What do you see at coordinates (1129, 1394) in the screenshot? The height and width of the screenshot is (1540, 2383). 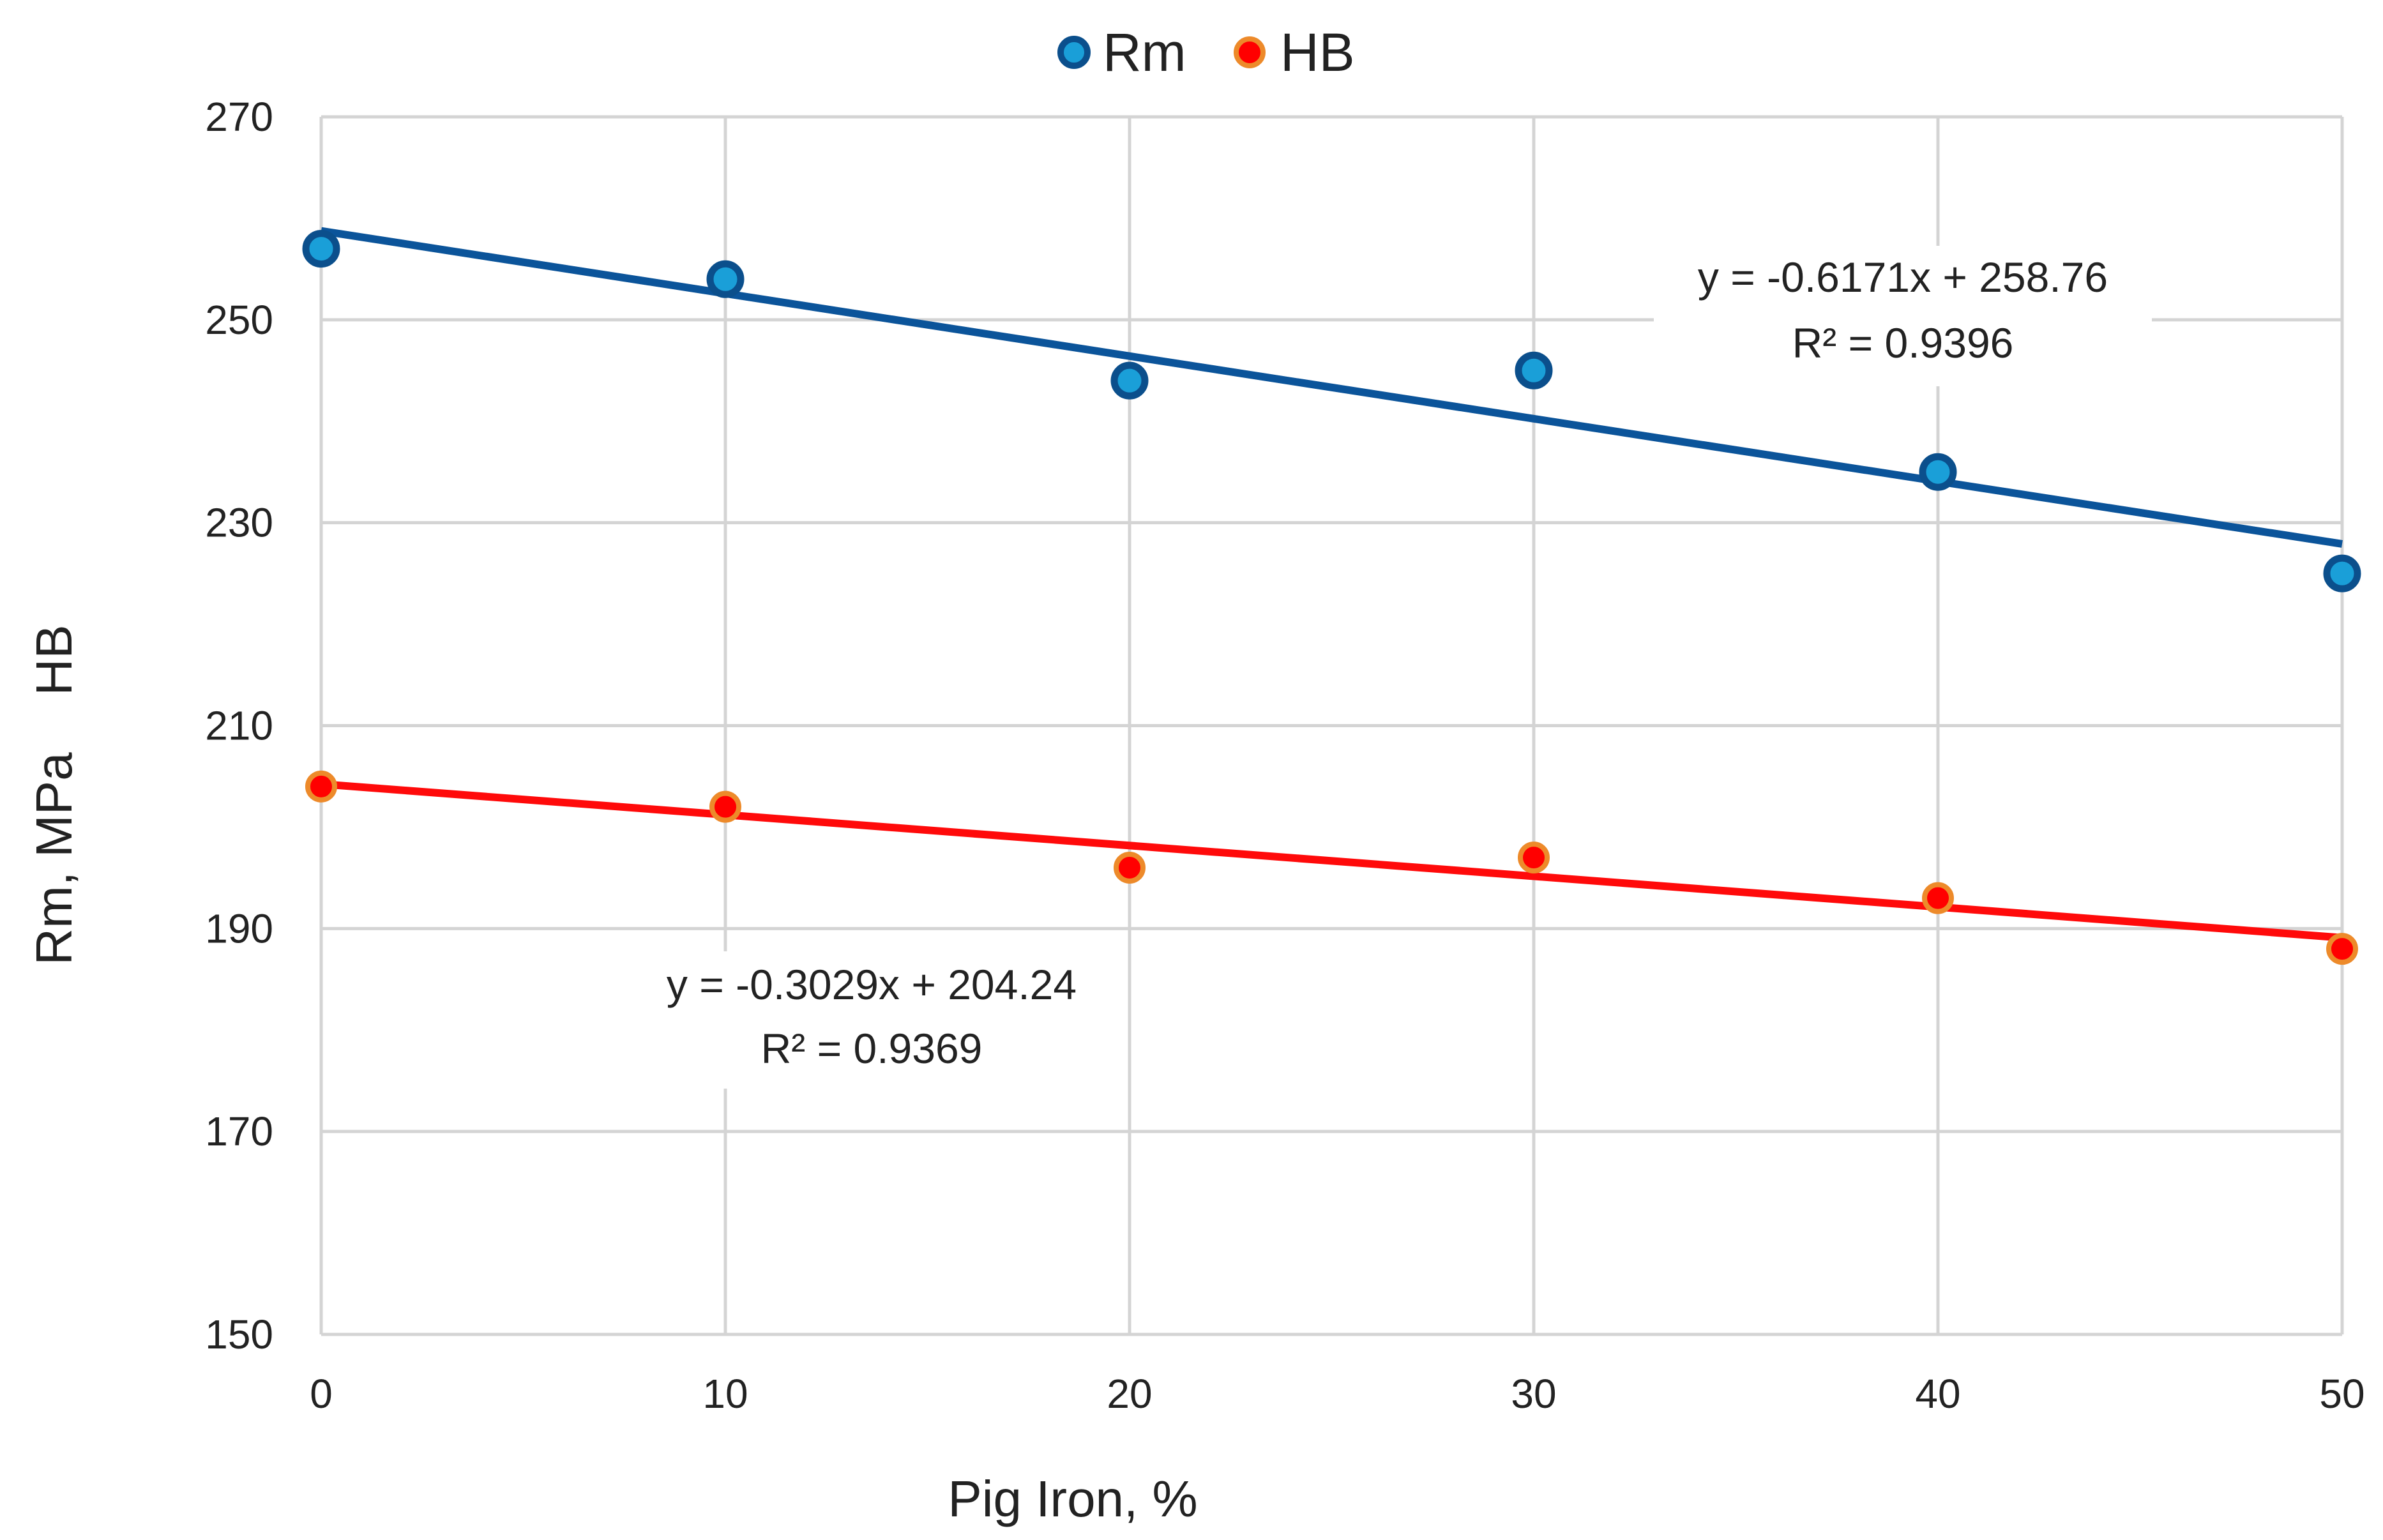 I see `x-tick-label: 20` at bounding box center [1129, 1394].